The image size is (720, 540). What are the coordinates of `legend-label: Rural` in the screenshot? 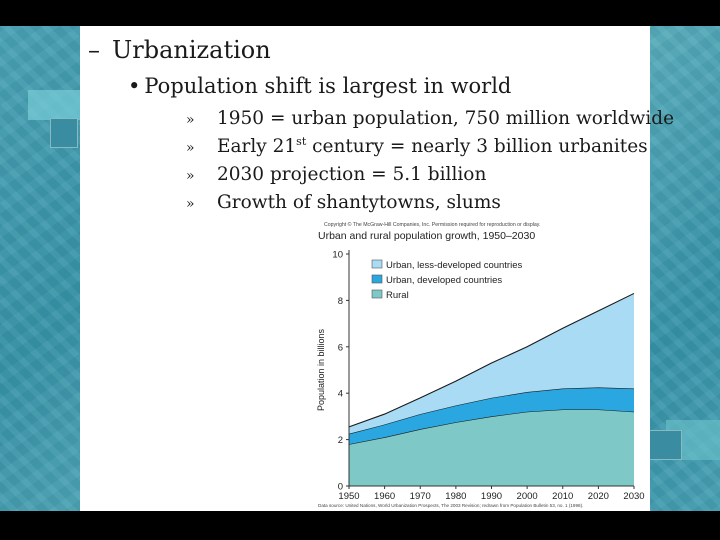 It's located at (397, 295).